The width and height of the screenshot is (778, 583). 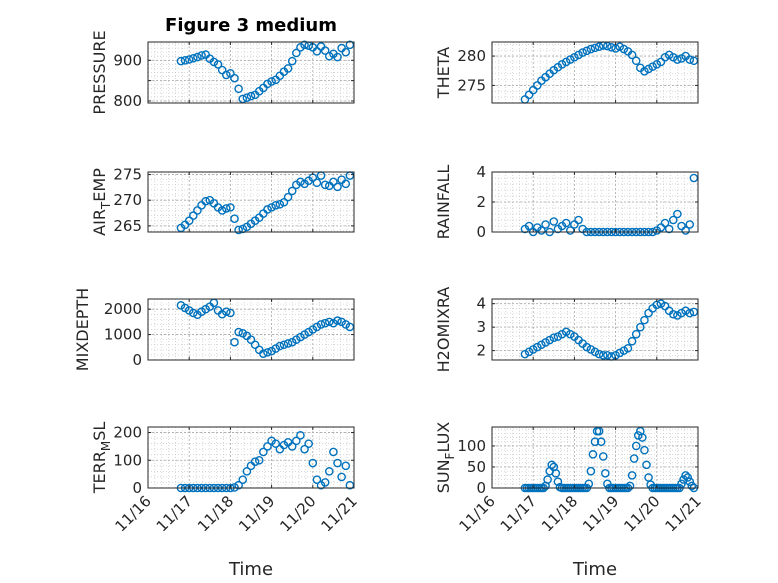 What do you see at coordinates (123, 335) in the screenshot?
I see `y-tick-label: 1000` at bounding box center [123, 335].